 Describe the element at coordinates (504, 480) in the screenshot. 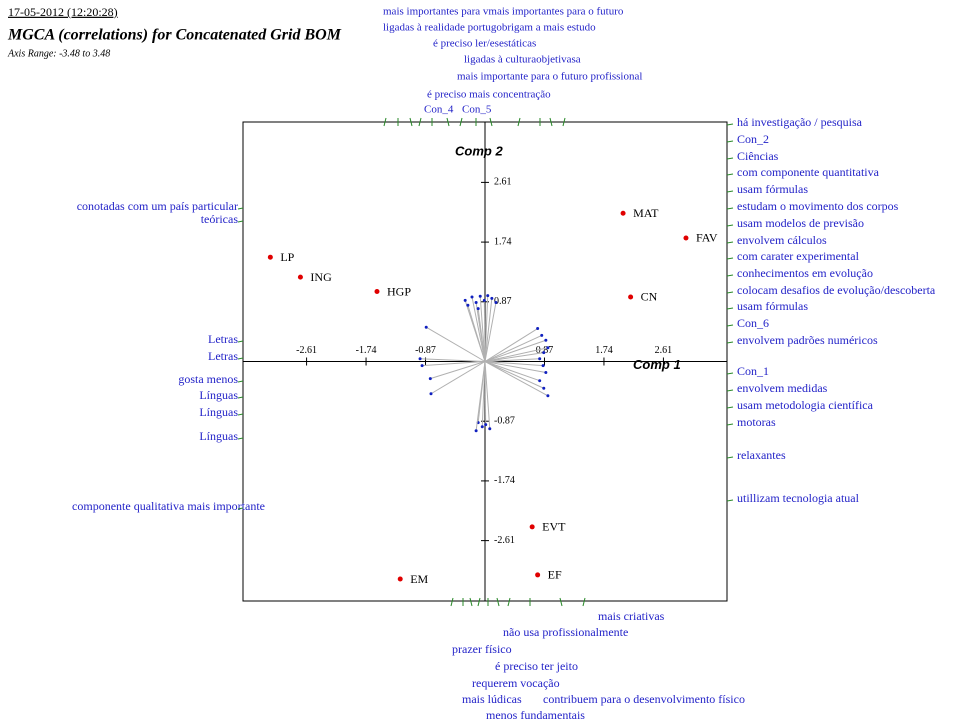

I see `y-tick-label: -1.74` at that location.